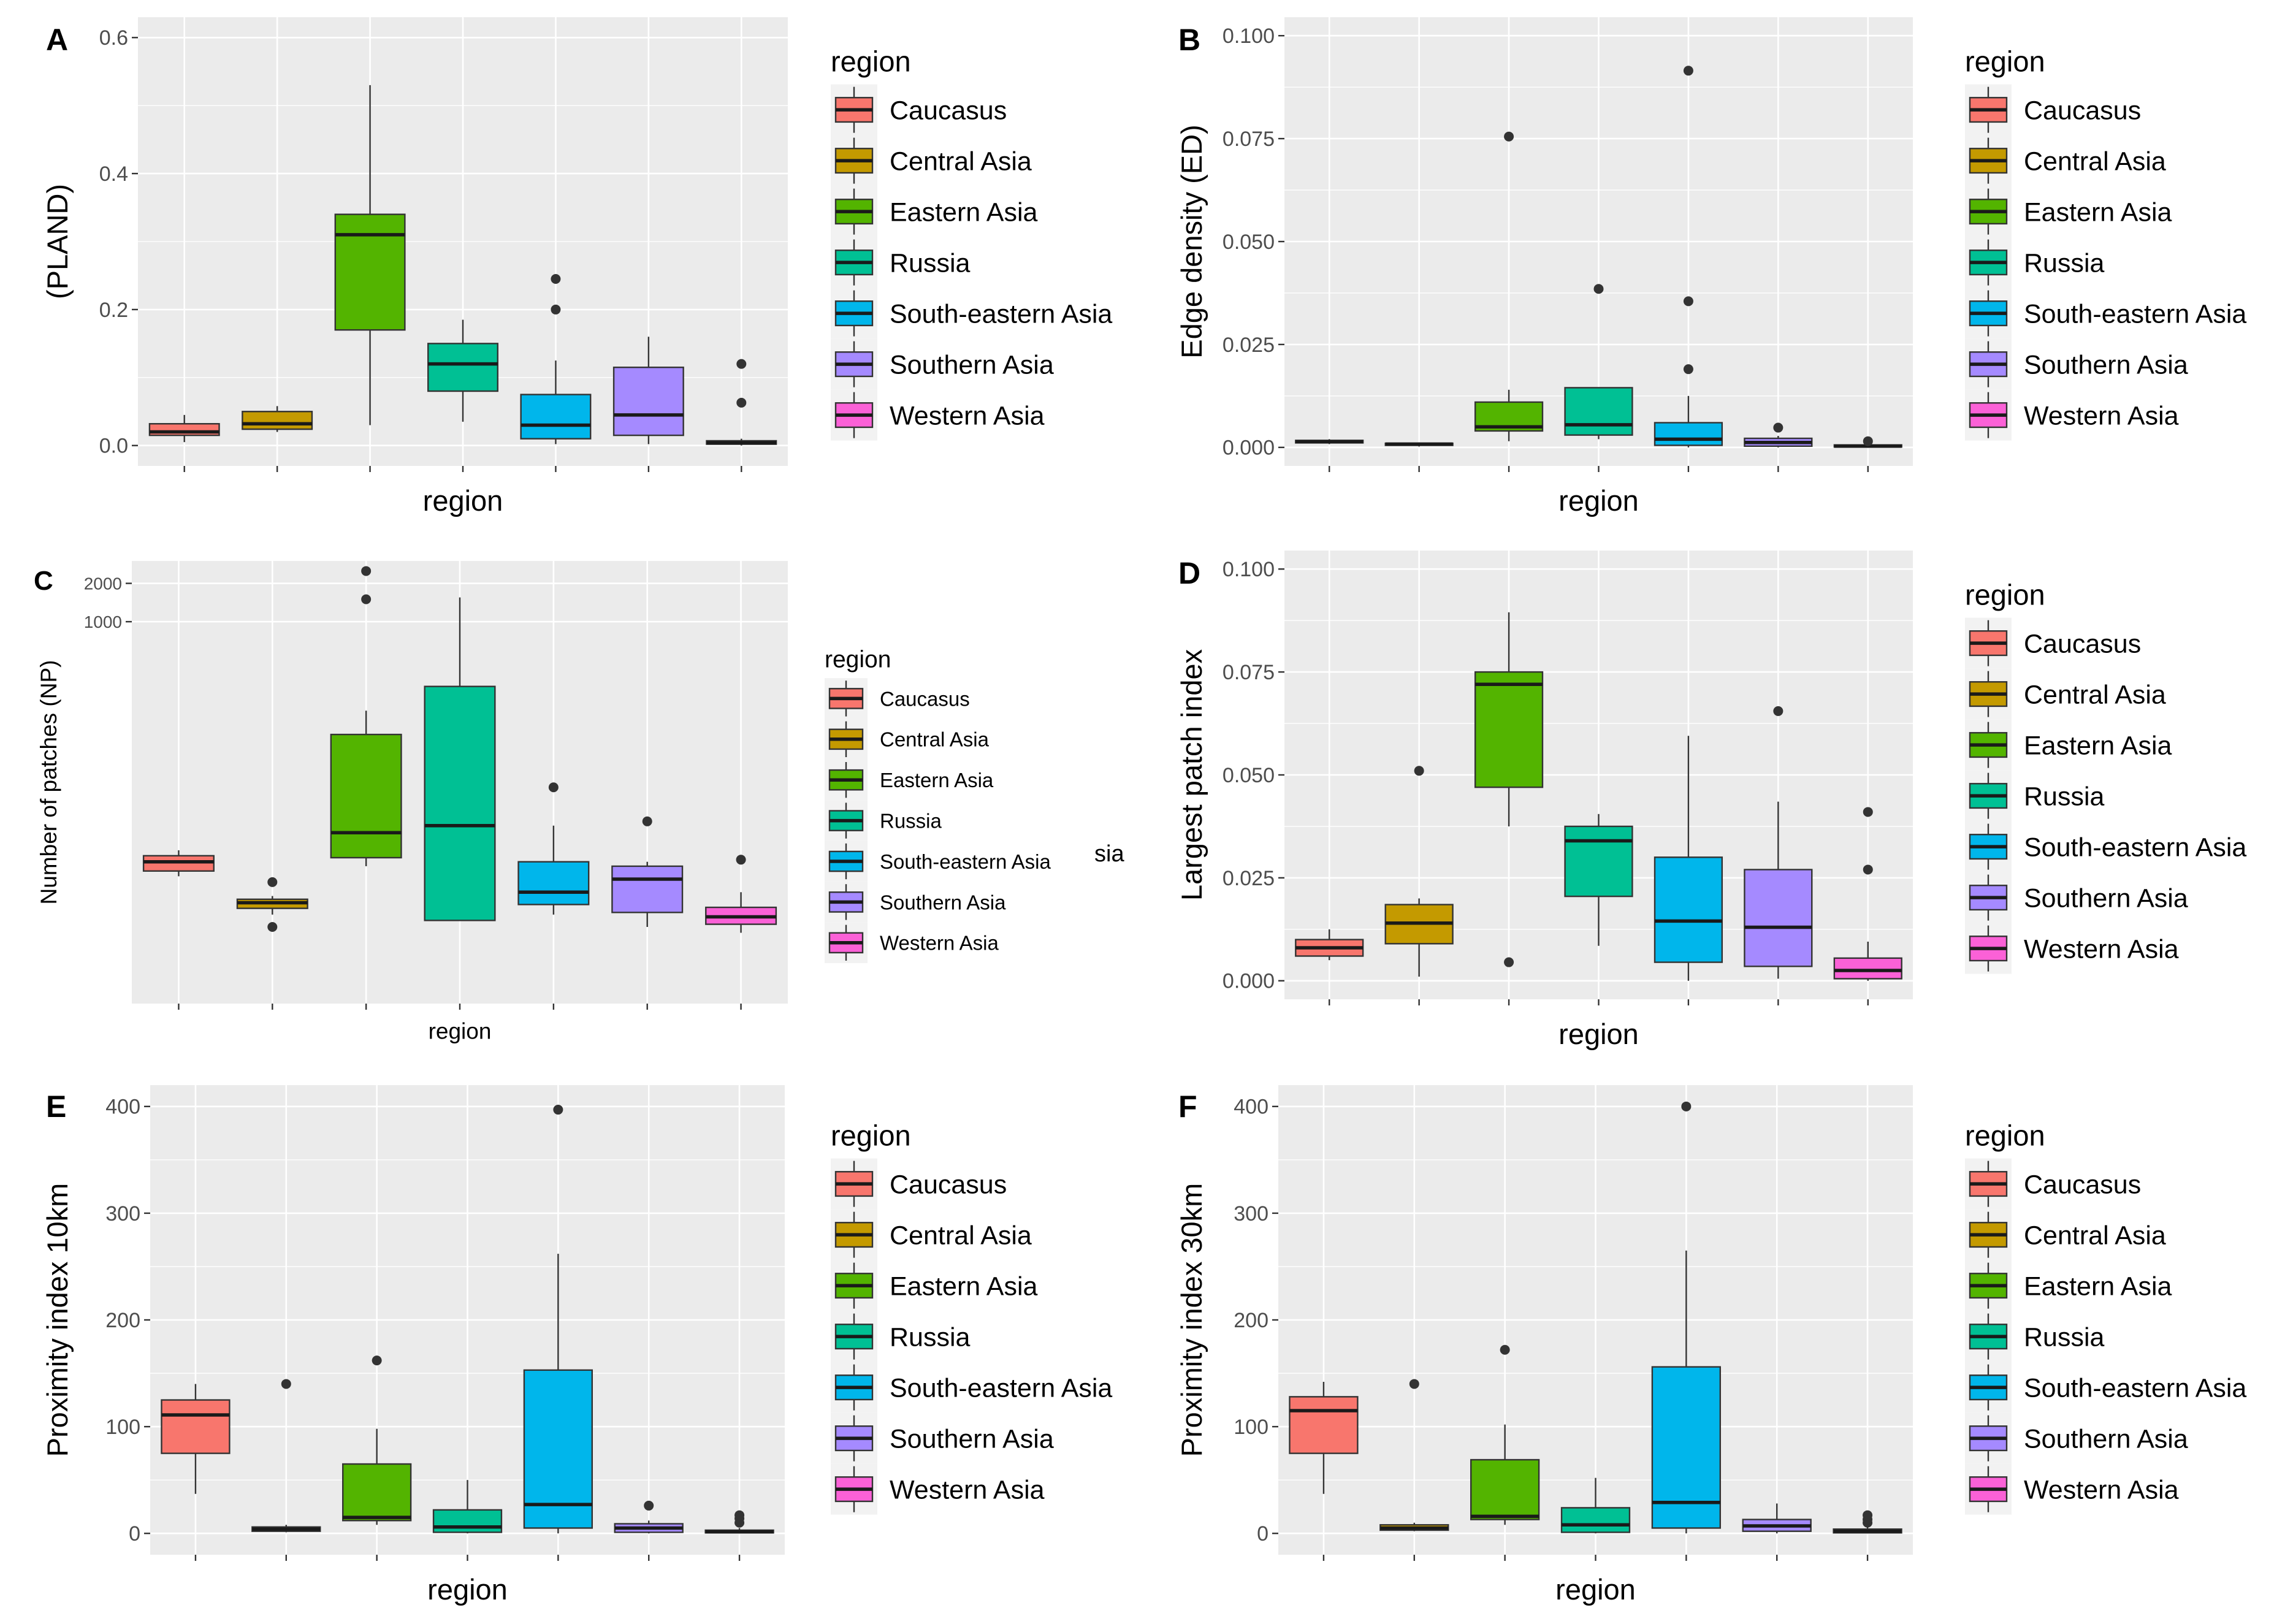  I want to click on legend-label: Western Asia, so click(967, 1490).